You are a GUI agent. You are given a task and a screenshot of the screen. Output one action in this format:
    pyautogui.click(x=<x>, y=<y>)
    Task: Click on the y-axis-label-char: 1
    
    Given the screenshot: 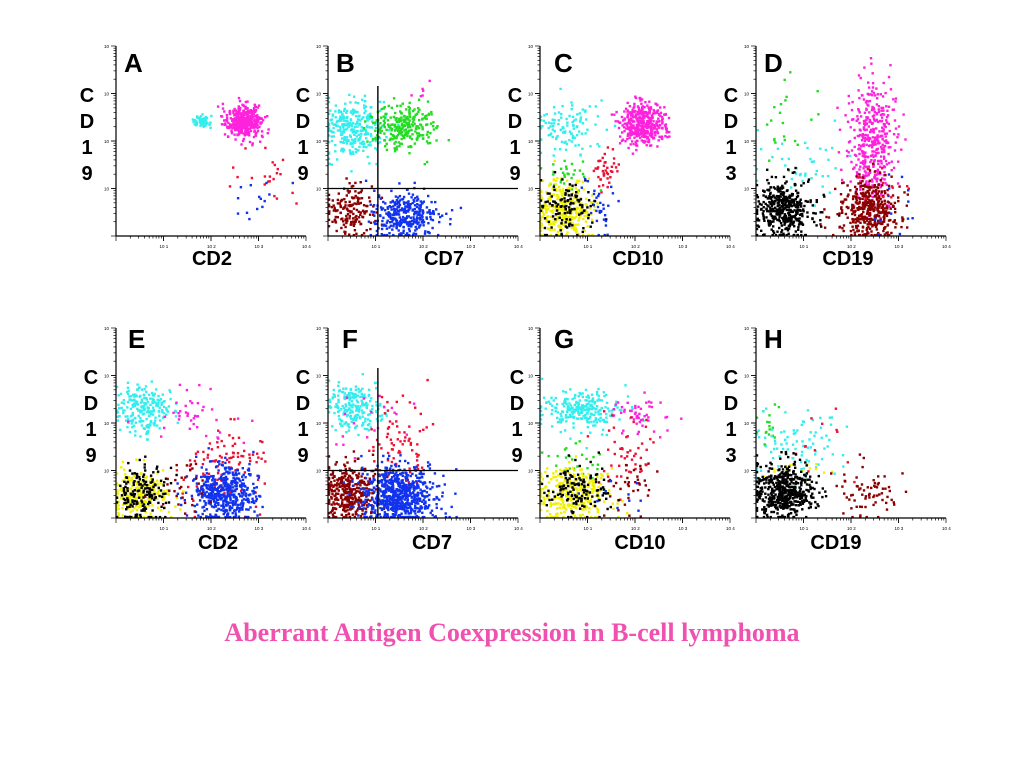 What is the action you would take?
    pyautogui.click(x=731, y=148)
    